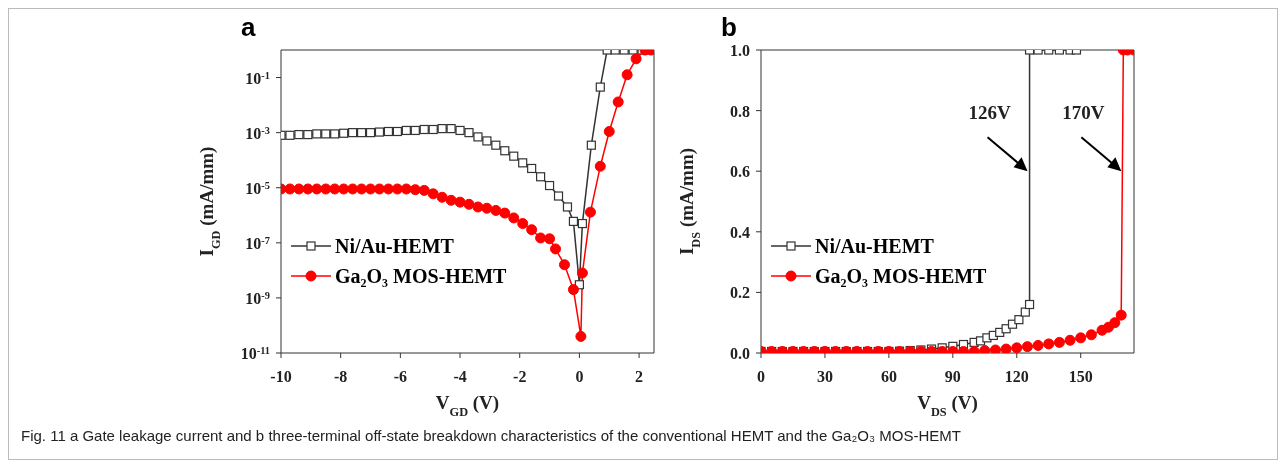 The image size is (1287, 470). I want to click on x-tick-label: -10, so click(281, 376).